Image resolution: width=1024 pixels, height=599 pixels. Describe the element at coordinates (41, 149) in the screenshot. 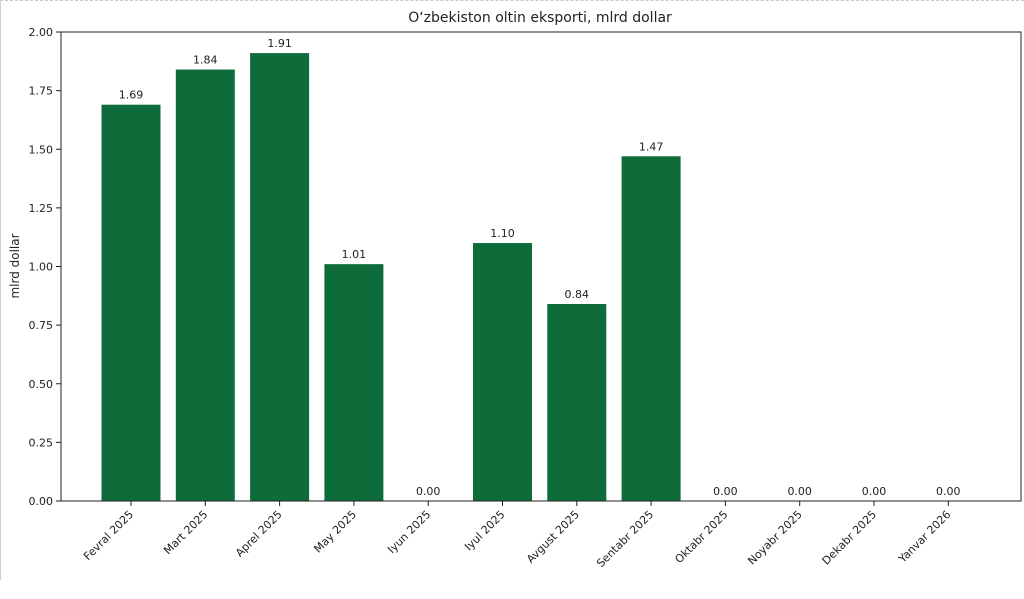

I see `y-tick-label: 1.50` at that location.